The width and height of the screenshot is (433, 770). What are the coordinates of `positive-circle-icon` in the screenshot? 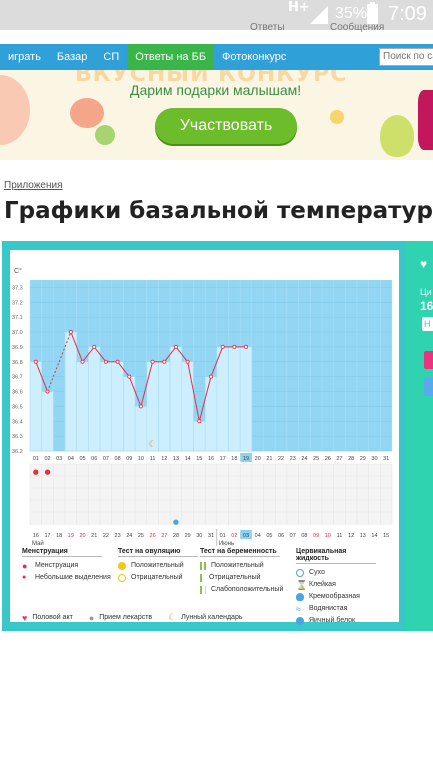 It's located at (122, 566).